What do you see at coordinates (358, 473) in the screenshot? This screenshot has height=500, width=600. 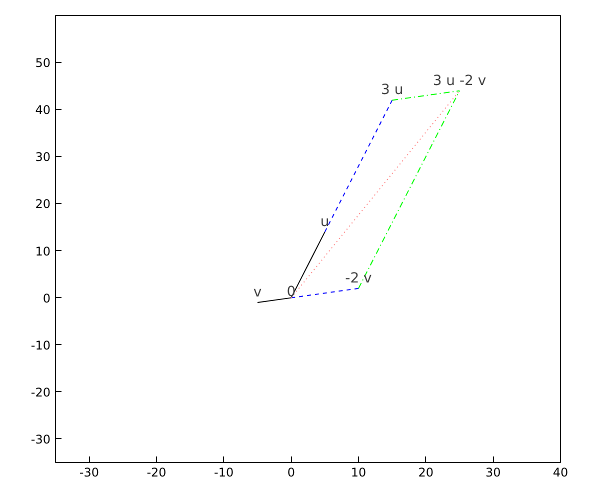 I see `x-tick-label: 10` at bounding box center [358, 473].